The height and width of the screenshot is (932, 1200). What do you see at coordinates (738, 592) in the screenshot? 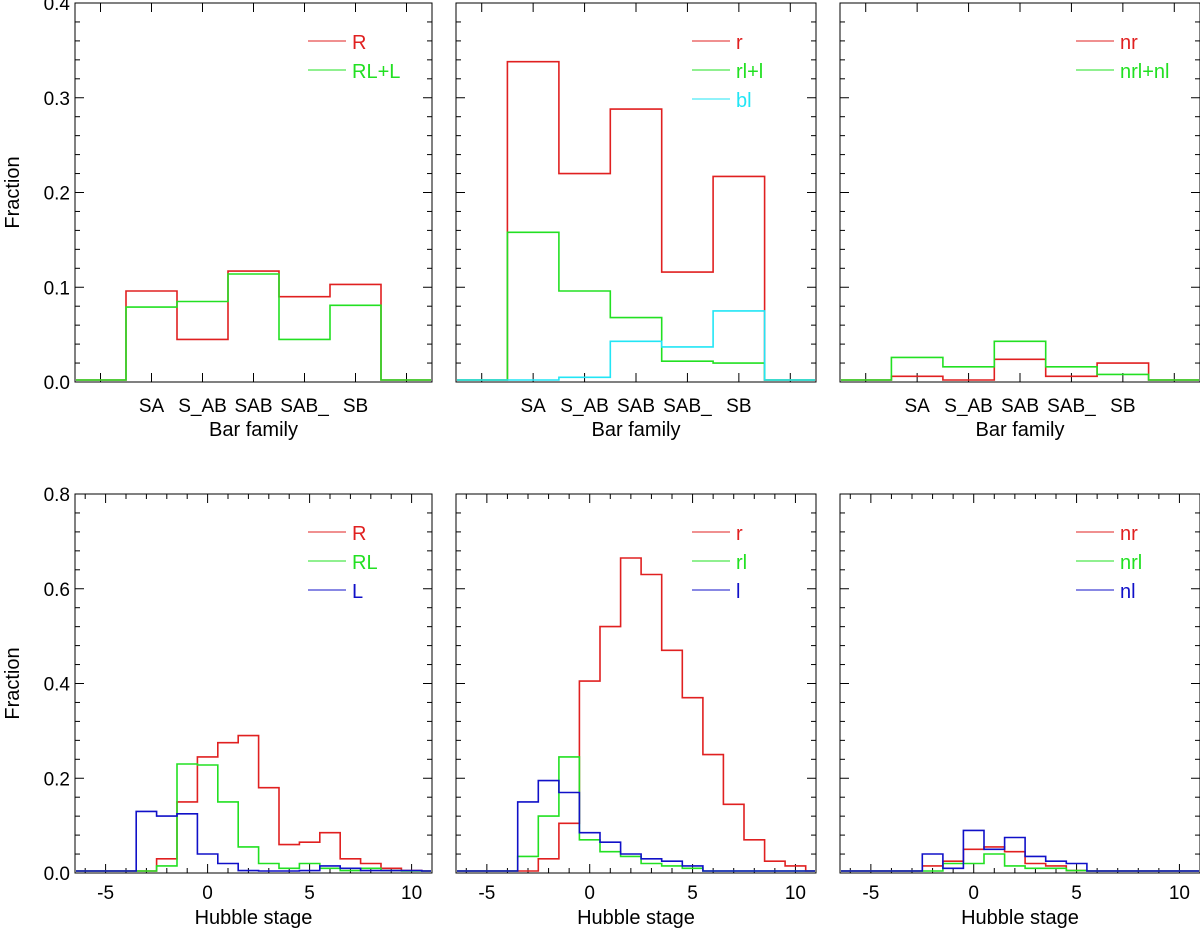
I see `legend-label: l` at bounding box center [738, 592].